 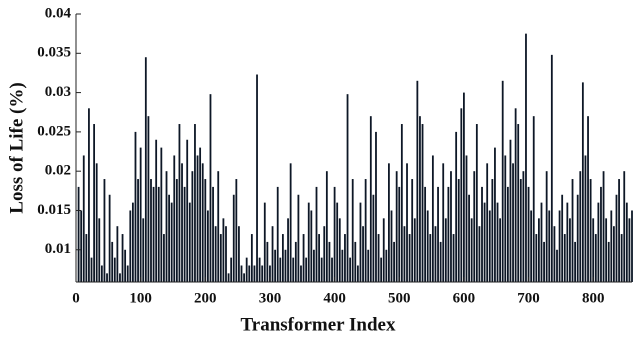 What do you see at coordinates (54, 131) in the screenshot?
I see `y-tick-label: 0.025` at bounding box center [54, 131].